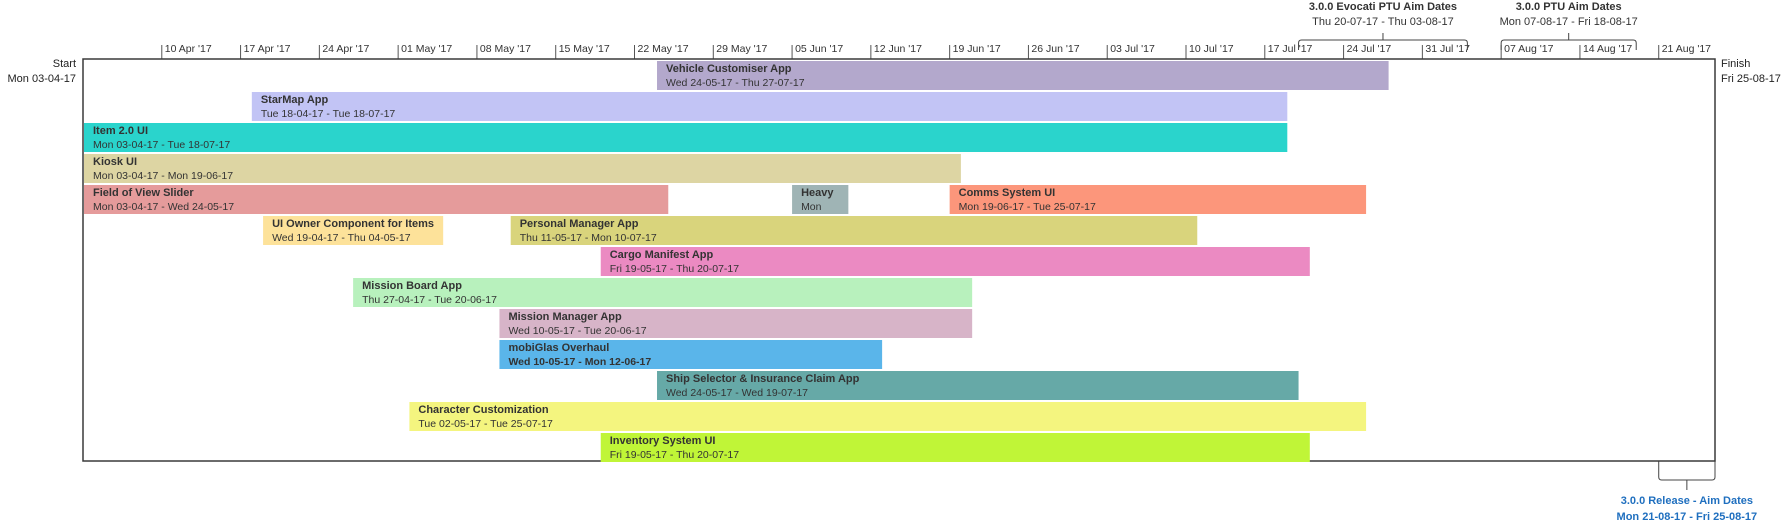  Describe the element at coordinates (663, 49) in the screenshot. I see `axis-tick-label: 22 May '17` at that location.